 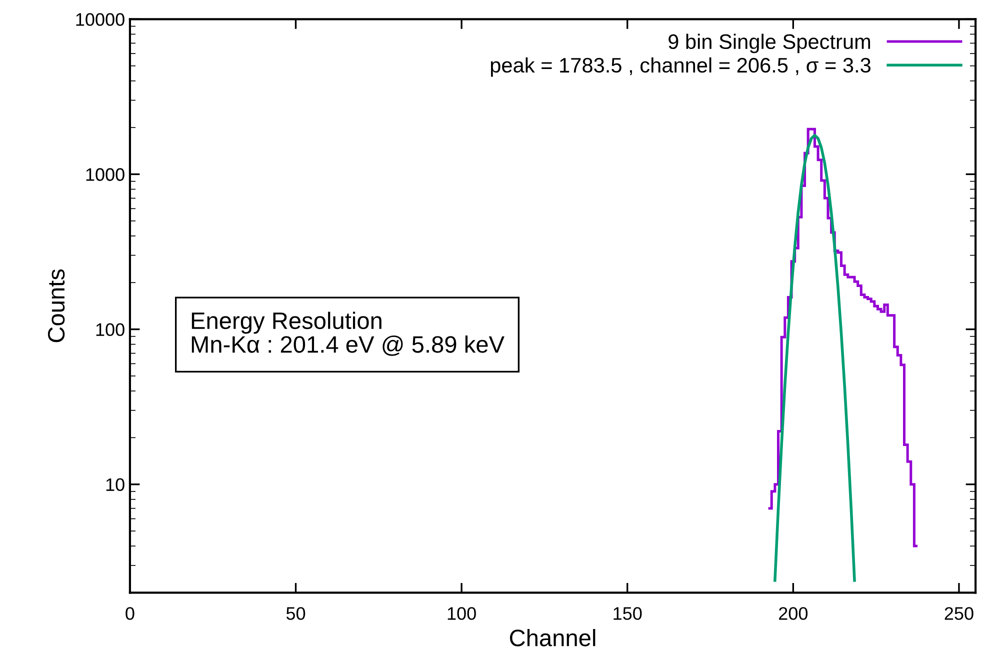 What do you see at coordinates (680, 67) in the screenshot?
I see `legend-label: peak = 1783.5 , channel = 206.5 , σ = 3.3` at bounding box center [680, 67].